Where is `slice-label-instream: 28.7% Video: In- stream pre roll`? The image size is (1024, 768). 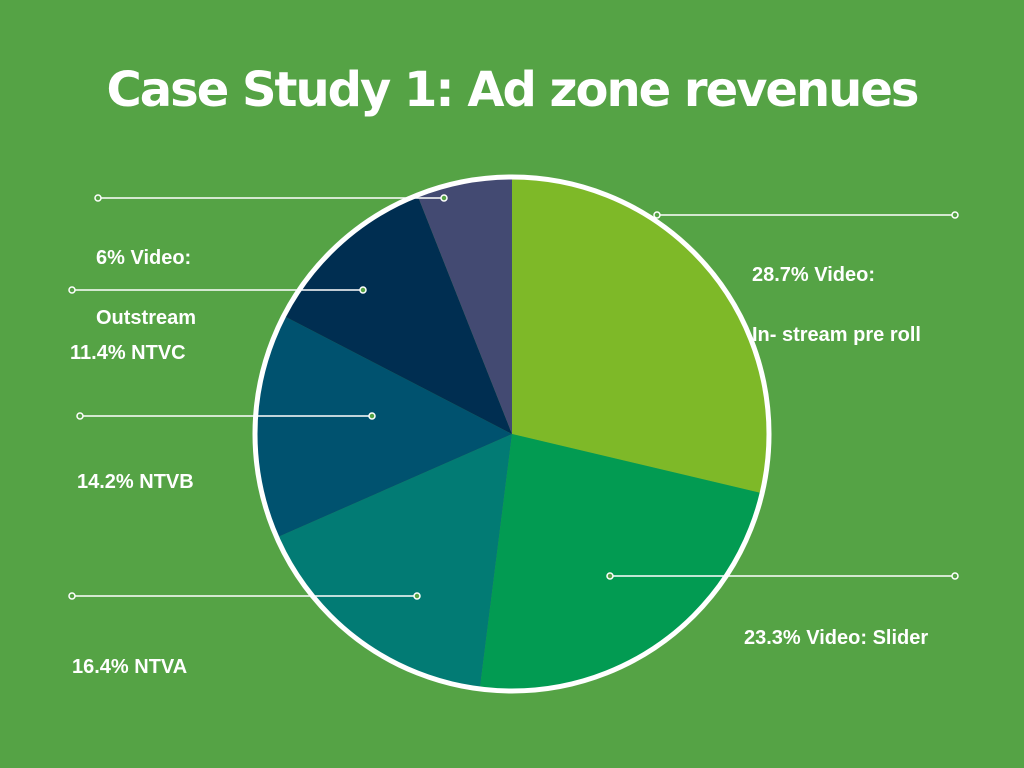
slice-label-instream: 28.7% Video: In- stream pre roll is located at coordinates (836, 305).